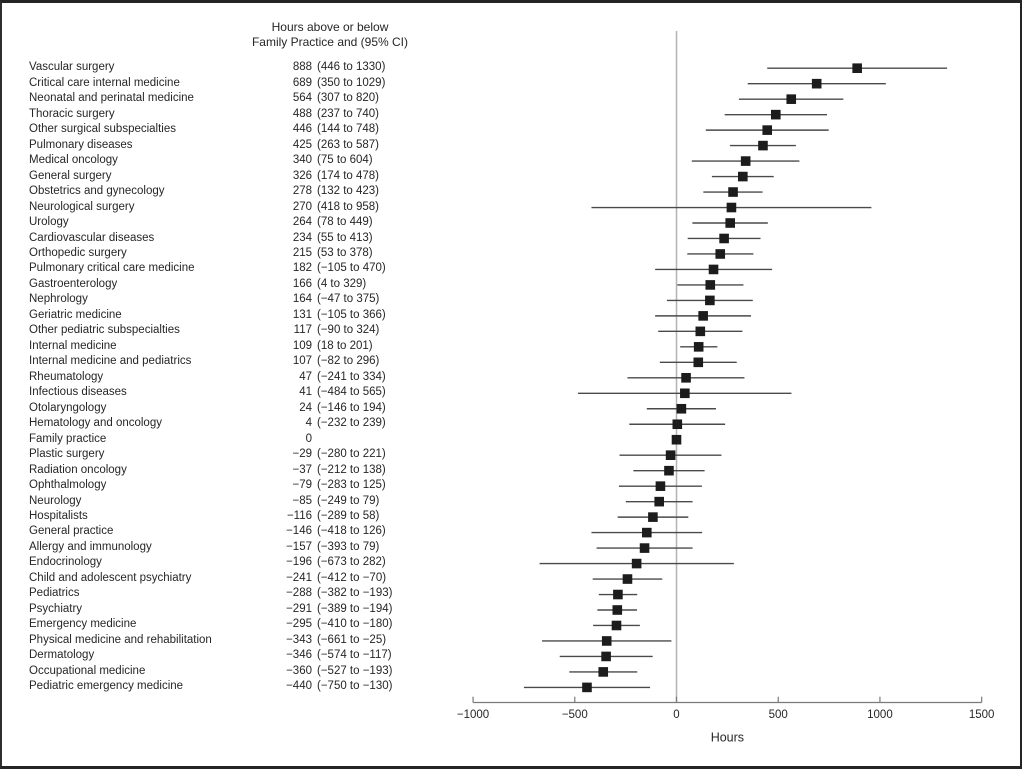 The width and height of the screenshot is (1022, 769). I want to click on specialty-row: General surgery 326 (174 to 478), so click(225, 176).